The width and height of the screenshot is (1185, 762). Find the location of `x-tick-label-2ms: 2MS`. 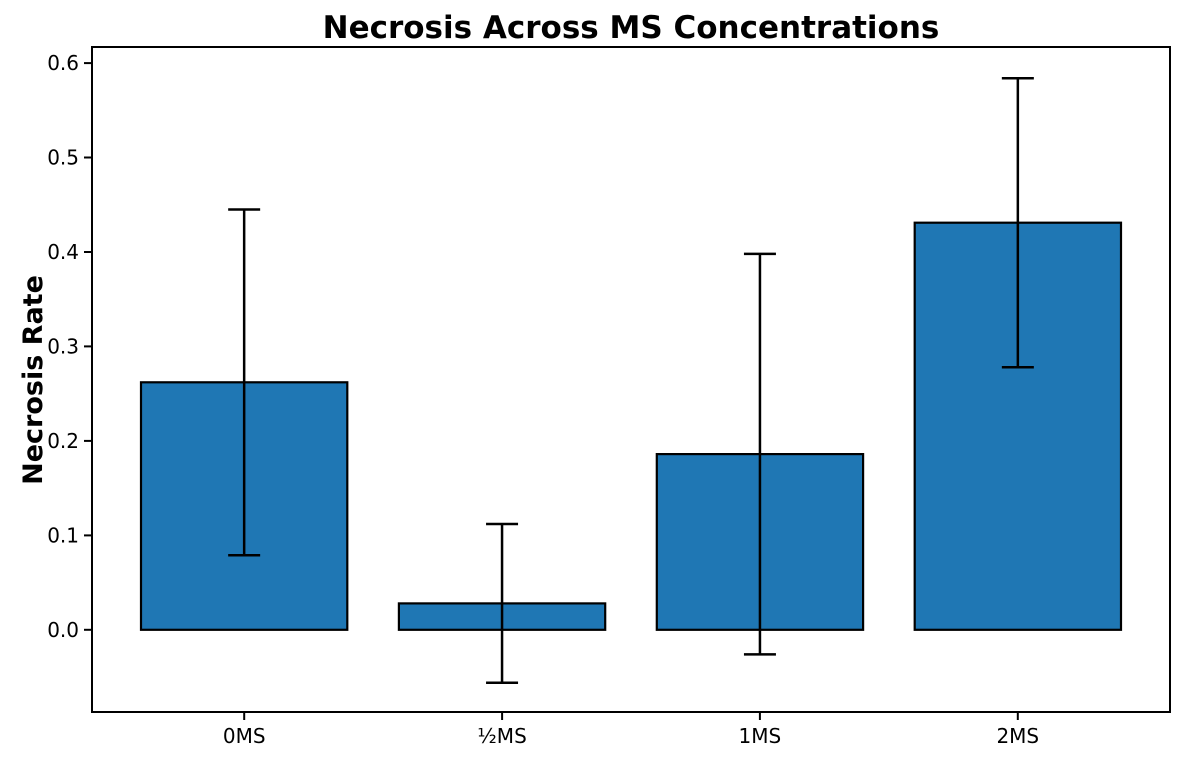

x-tick-label-2ms: 2MS is located at coordinates (1017, 736).